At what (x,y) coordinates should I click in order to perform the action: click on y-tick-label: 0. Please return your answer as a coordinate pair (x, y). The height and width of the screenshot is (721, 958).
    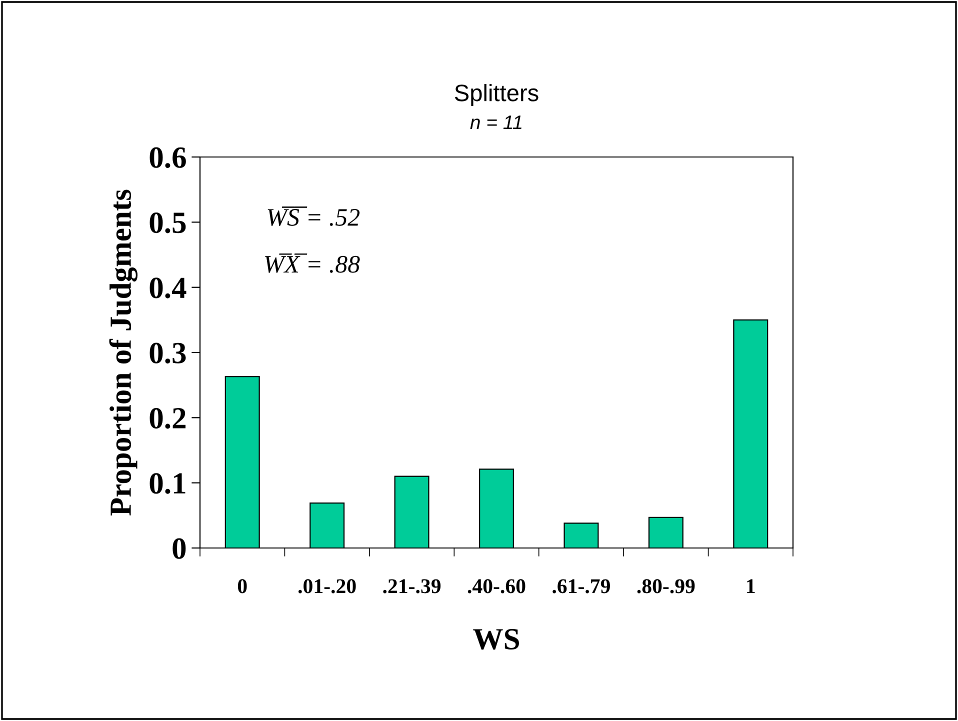
    Looking at the image, I should click on (179, 548).